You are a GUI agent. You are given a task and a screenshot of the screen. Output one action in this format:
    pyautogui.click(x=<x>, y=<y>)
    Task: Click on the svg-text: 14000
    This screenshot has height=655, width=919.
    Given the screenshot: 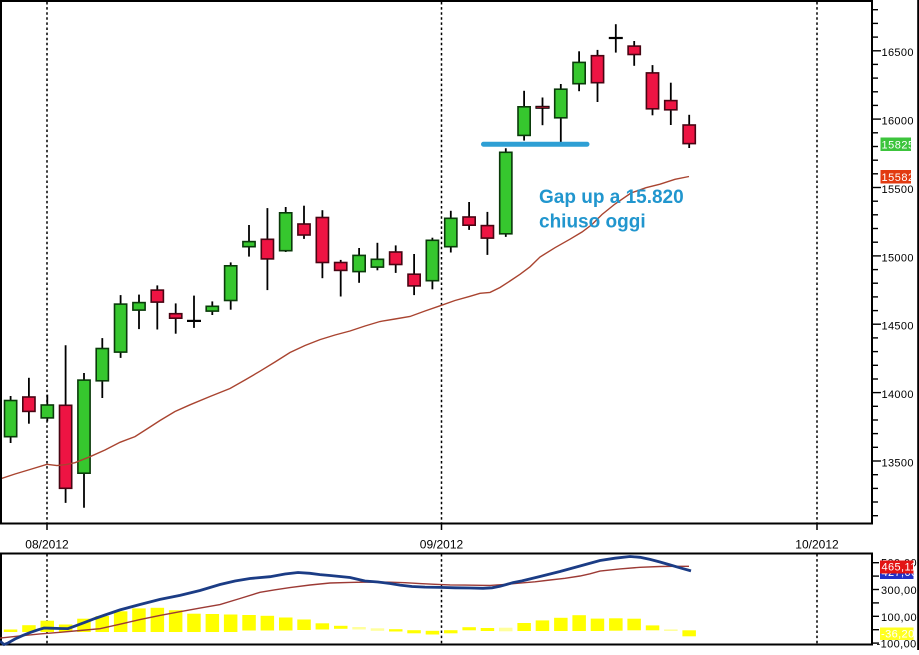 What is the action you would take?
    pyautogui.click(x=898, y=395)
    